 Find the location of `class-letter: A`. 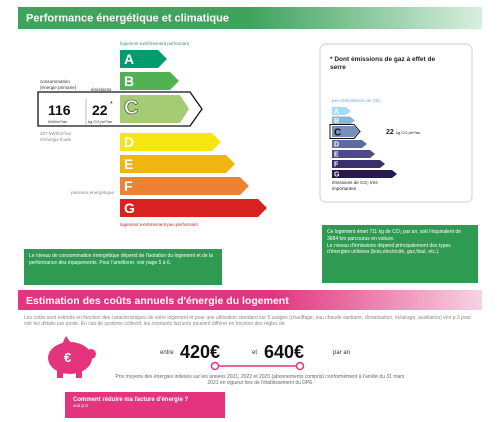

class-letter: A is located at coordinates (129, 59).